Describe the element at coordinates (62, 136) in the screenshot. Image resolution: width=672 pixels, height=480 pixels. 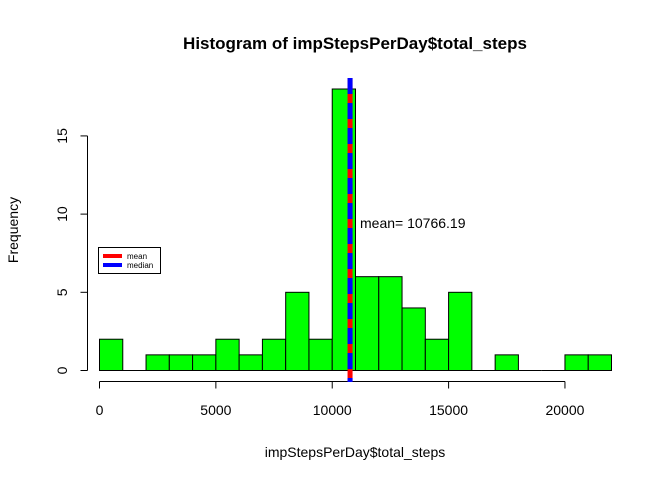
I see `y-tick-label: 15` at that location.